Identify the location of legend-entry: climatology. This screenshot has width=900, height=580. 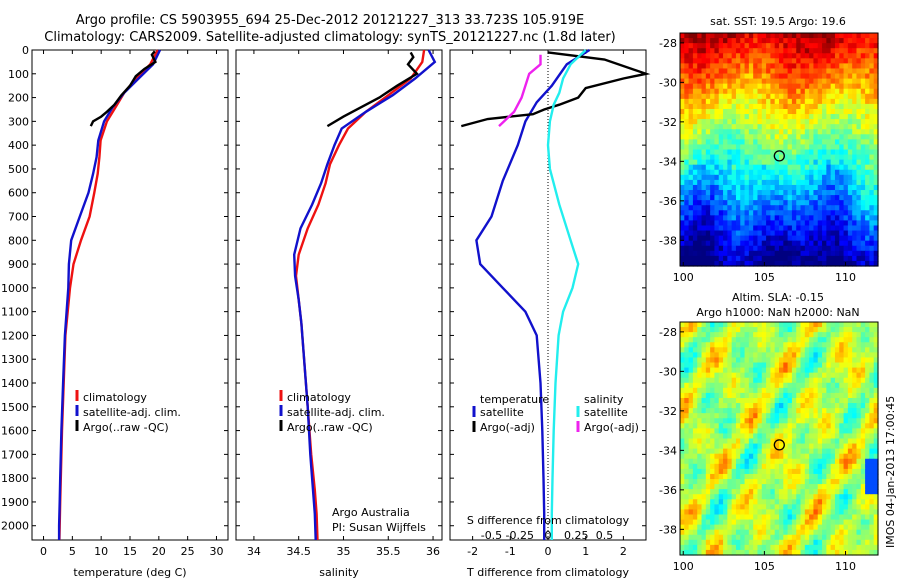
(319, 397).